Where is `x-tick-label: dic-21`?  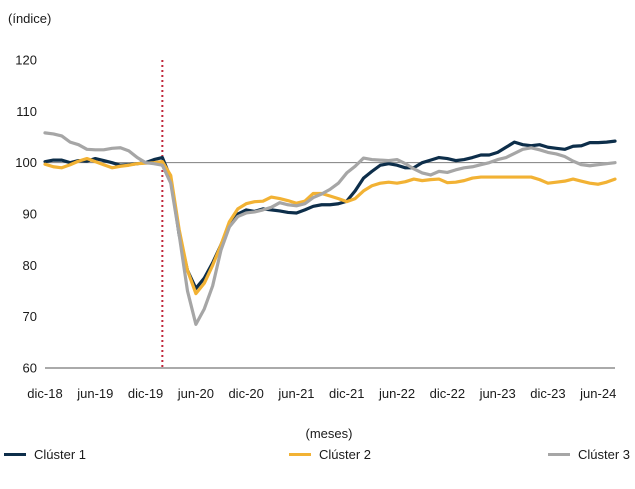
x-tick-label: dic-21 is located at coordinates (346, 393).